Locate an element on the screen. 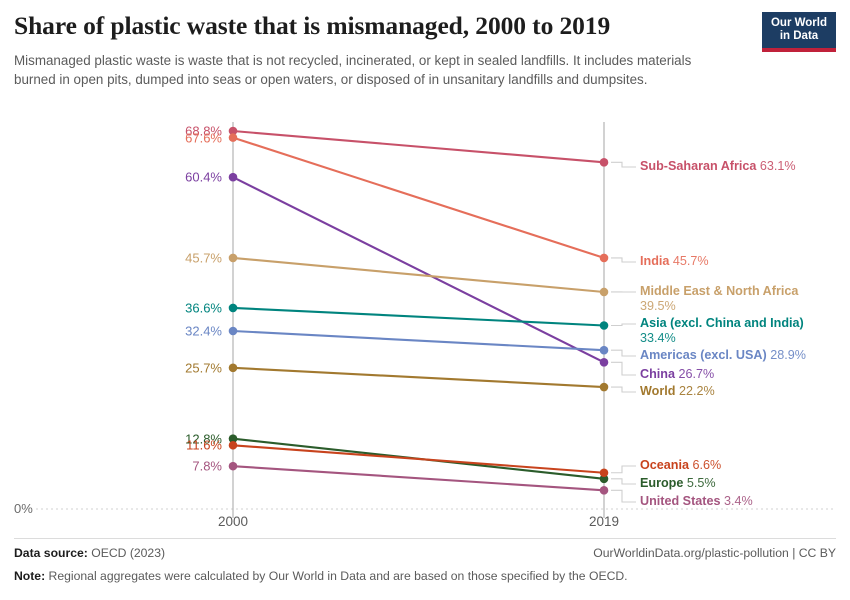 This screenshot has width=850, height=600. leader-line-europe is located at coordinates (623, 481).